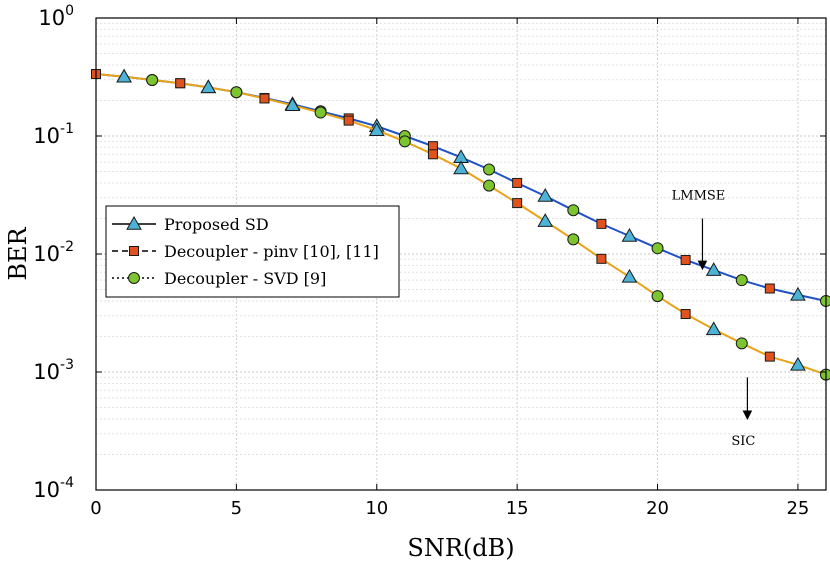 Image resolution: width=830 pixels, height=566 pixels. What do you see at coordinates (18, 253) in the screenshot?
I see `y-axis-title: BER` at bounding box center [18, 253].